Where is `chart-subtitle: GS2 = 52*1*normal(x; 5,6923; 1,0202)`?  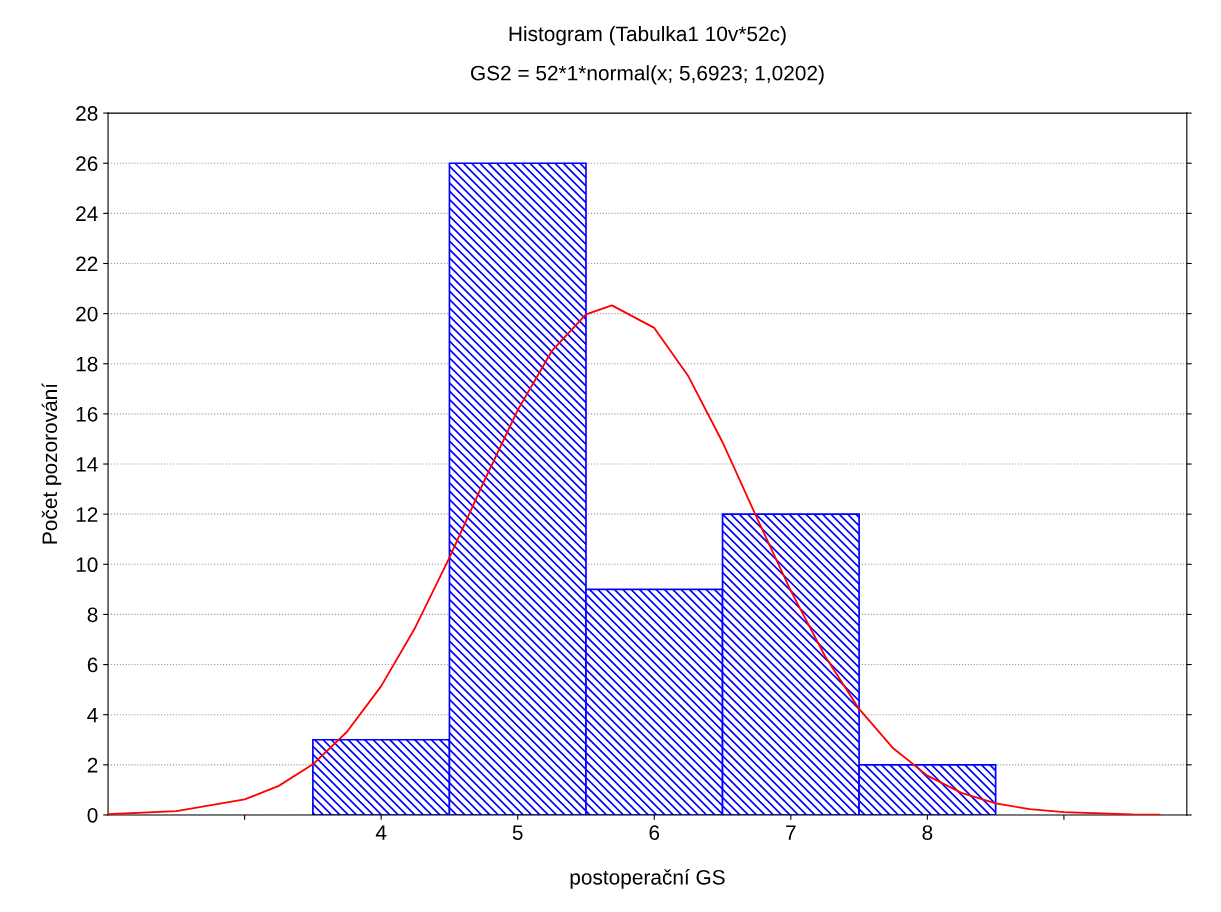 chart-subtitle: GS2 = 52*1*normal(x; 5,6923; 1,0202) is located at coordinates (647, 75).